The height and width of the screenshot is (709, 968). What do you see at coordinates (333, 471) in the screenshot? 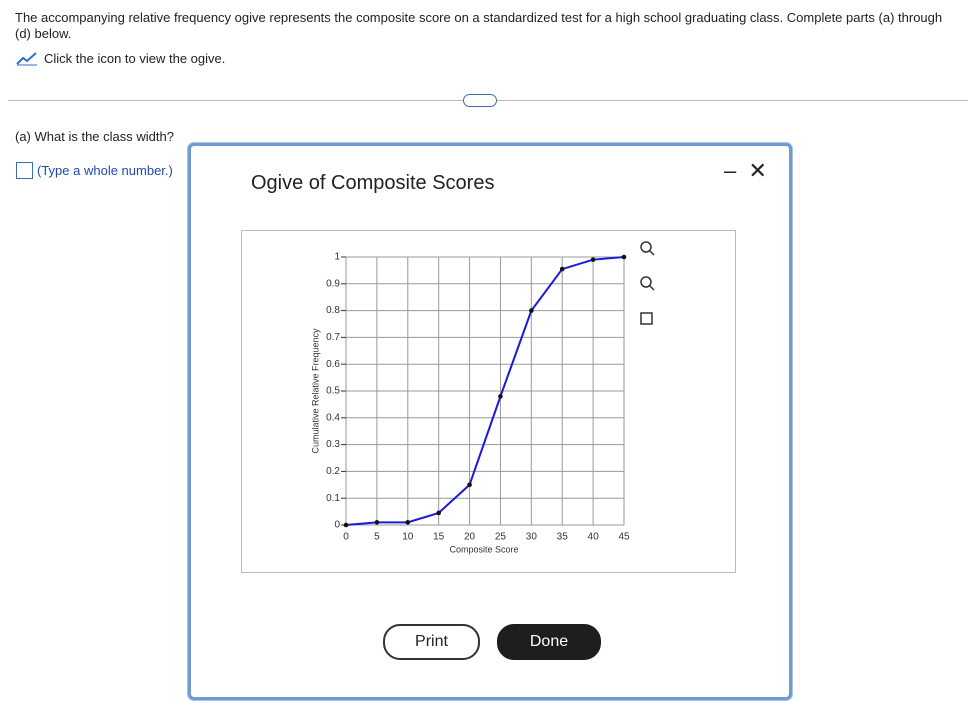
I see `y-tick-label: 0.2` at bounding box center [333, 471].